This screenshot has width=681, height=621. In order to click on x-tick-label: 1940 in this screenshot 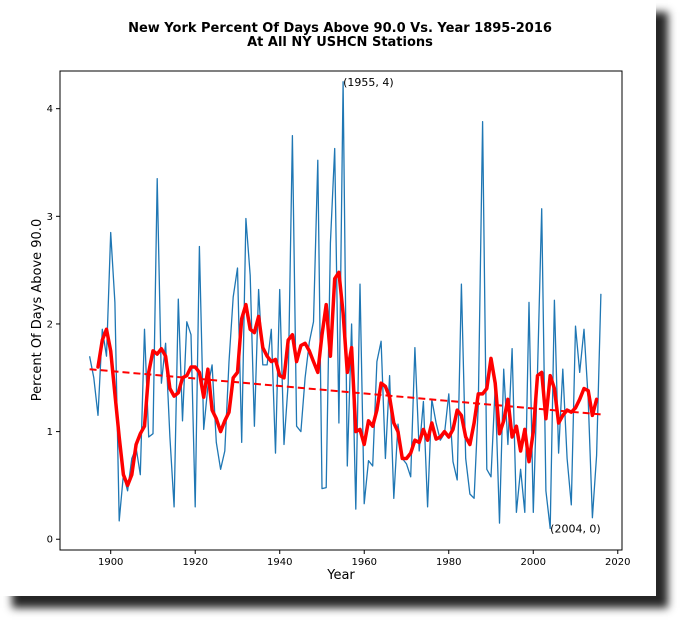, I will do `click(279, 562)`.